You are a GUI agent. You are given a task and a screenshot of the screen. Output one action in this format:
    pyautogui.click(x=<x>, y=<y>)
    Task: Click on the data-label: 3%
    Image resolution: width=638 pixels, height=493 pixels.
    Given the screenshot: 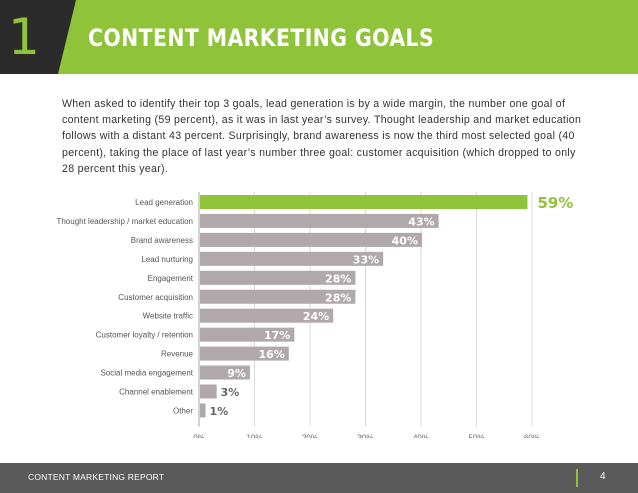 What is the action you would take?
    pyautogui.click(x=230, y=392)
    